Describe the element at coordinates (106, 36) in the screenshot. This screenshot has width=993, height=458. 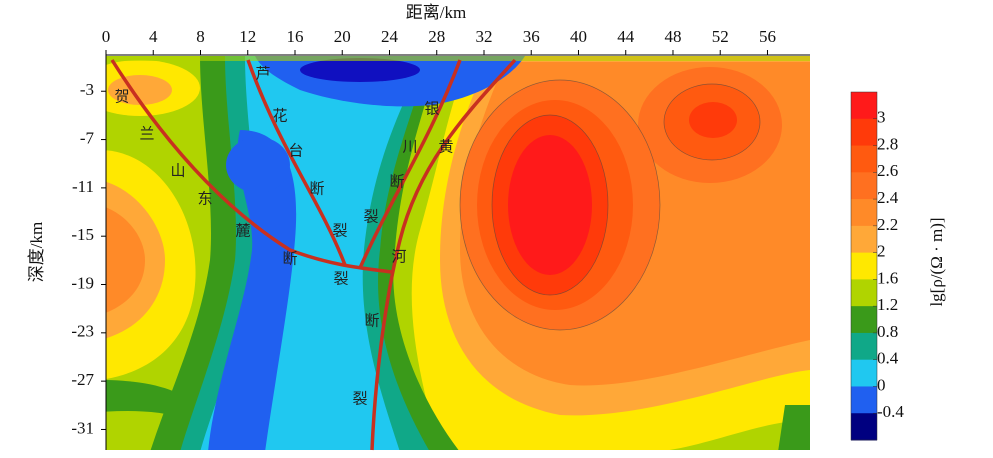
I see `x-tick-label: 0` at that location.